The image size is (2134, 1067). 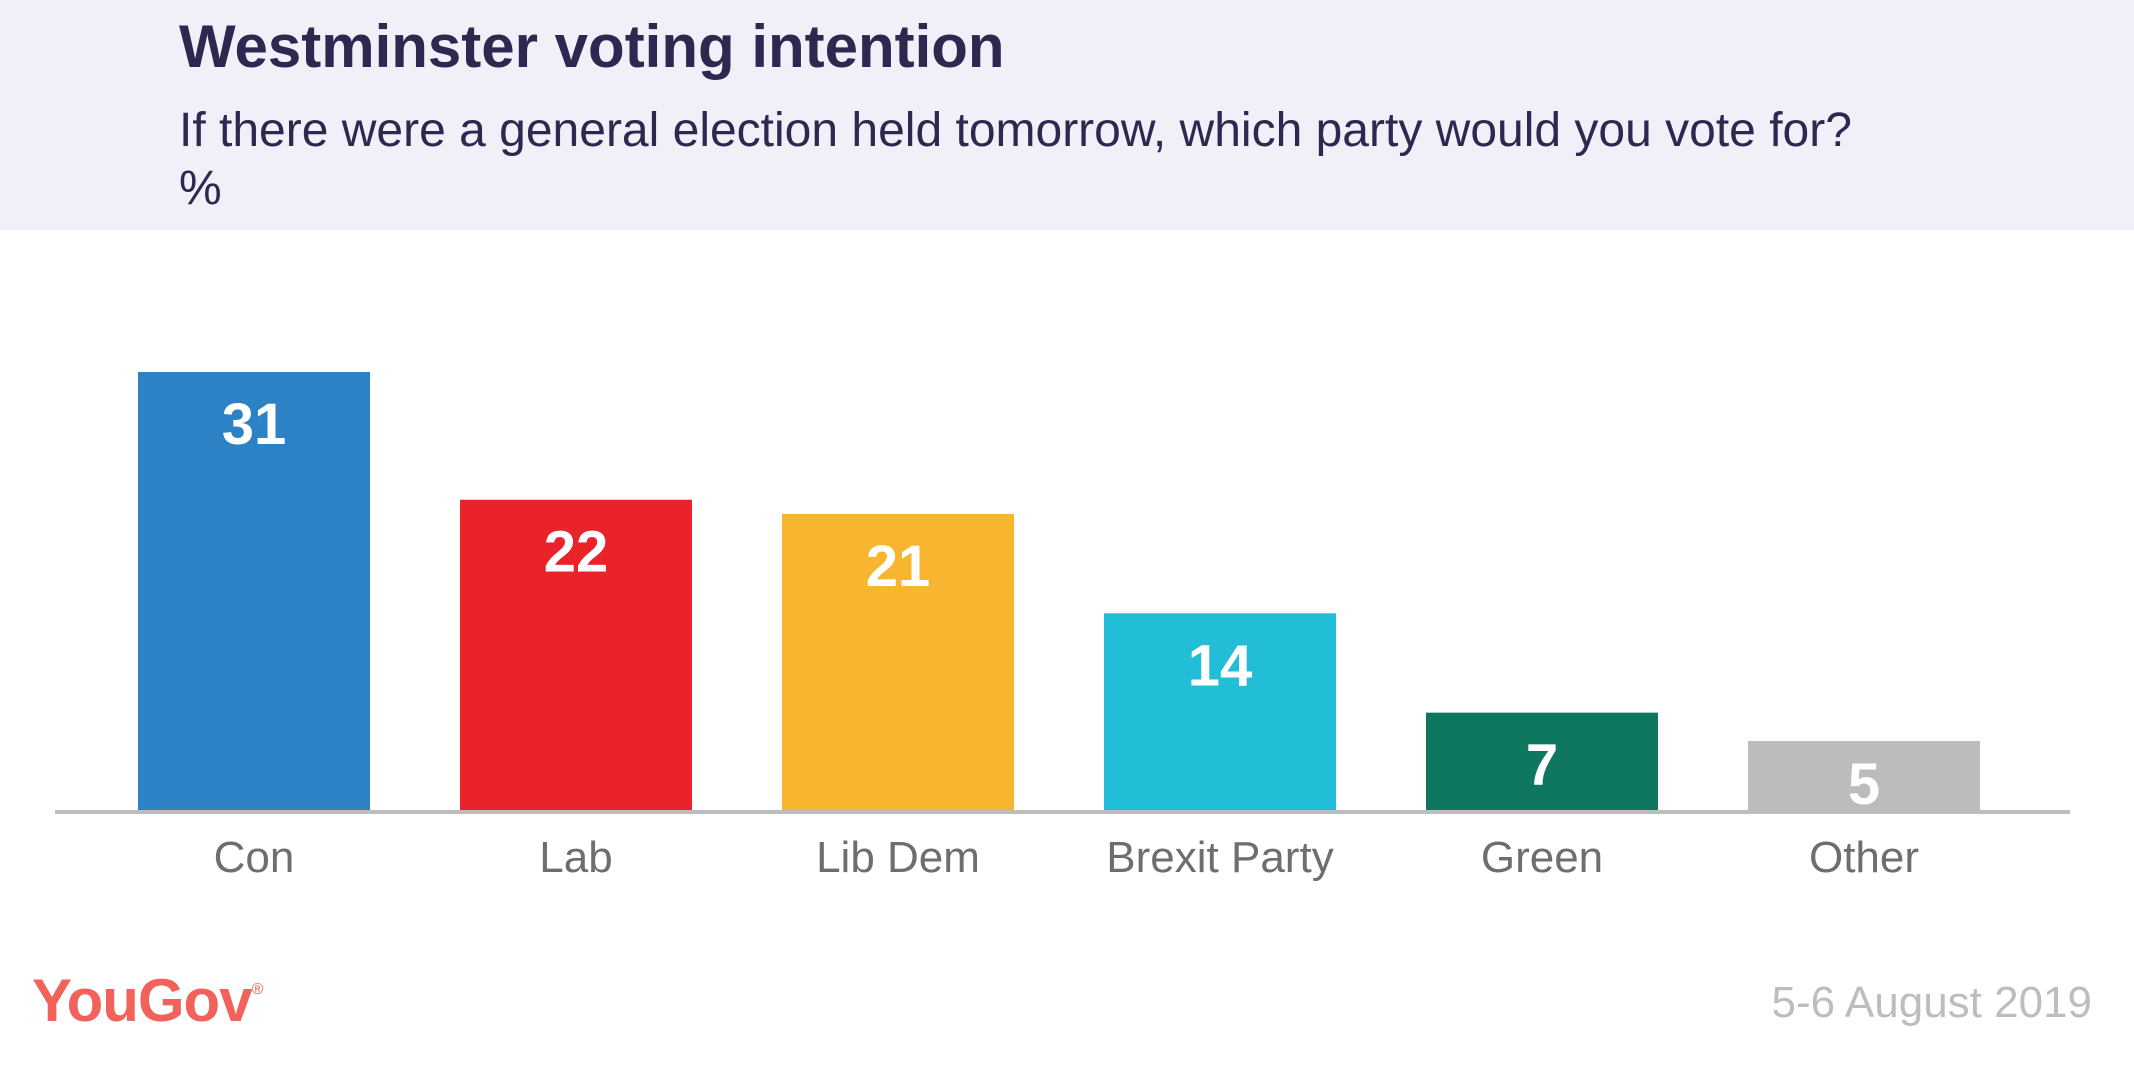 I want to click on category-label: Green, so click(x=1542, y=857).